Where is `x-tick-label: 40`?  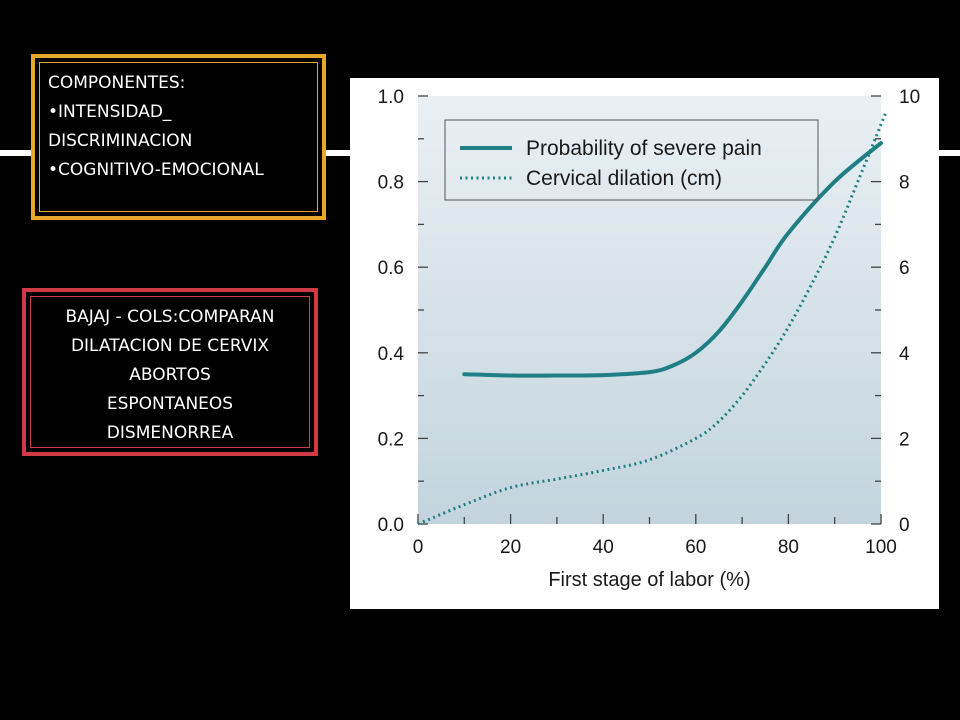 x-tick-label: 40 is located at coordinates (603, 547).